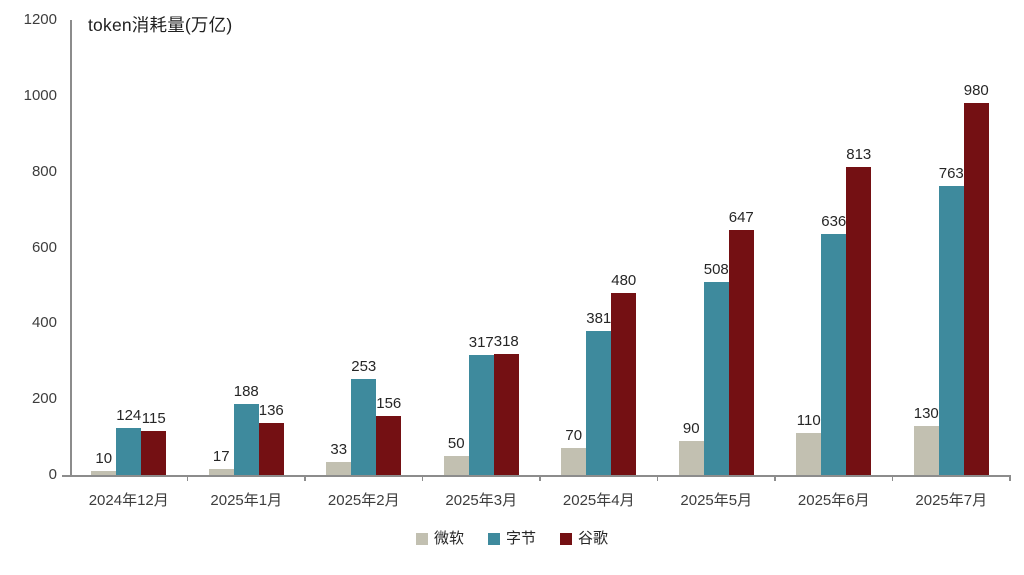 This screenshot has height=575, width=1024. Describe the element at coordinates (593, 538) in the screenshot. I see `legend-label-google: 谷歌` at that location.